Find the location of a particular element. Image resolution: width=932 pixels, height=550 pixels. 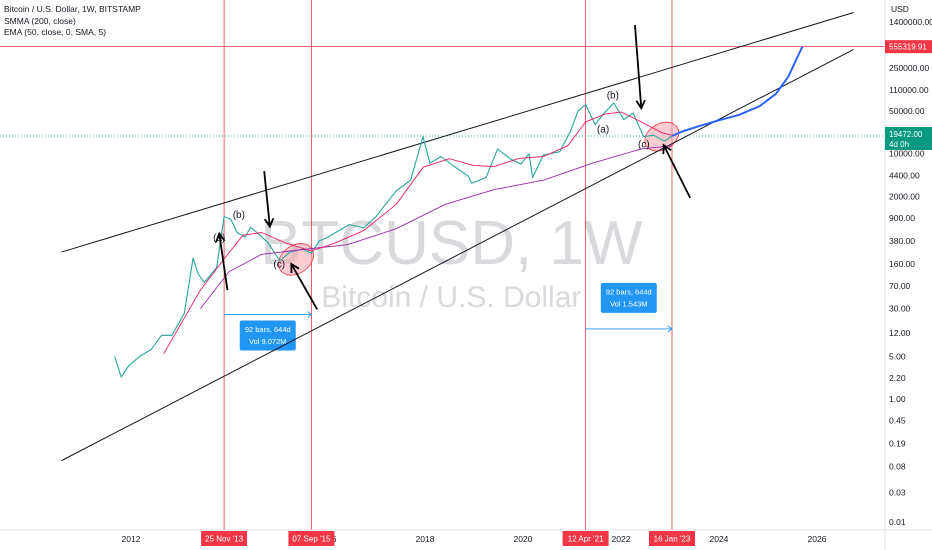

arrow-a-2014 is located at coordinates (222, 261).